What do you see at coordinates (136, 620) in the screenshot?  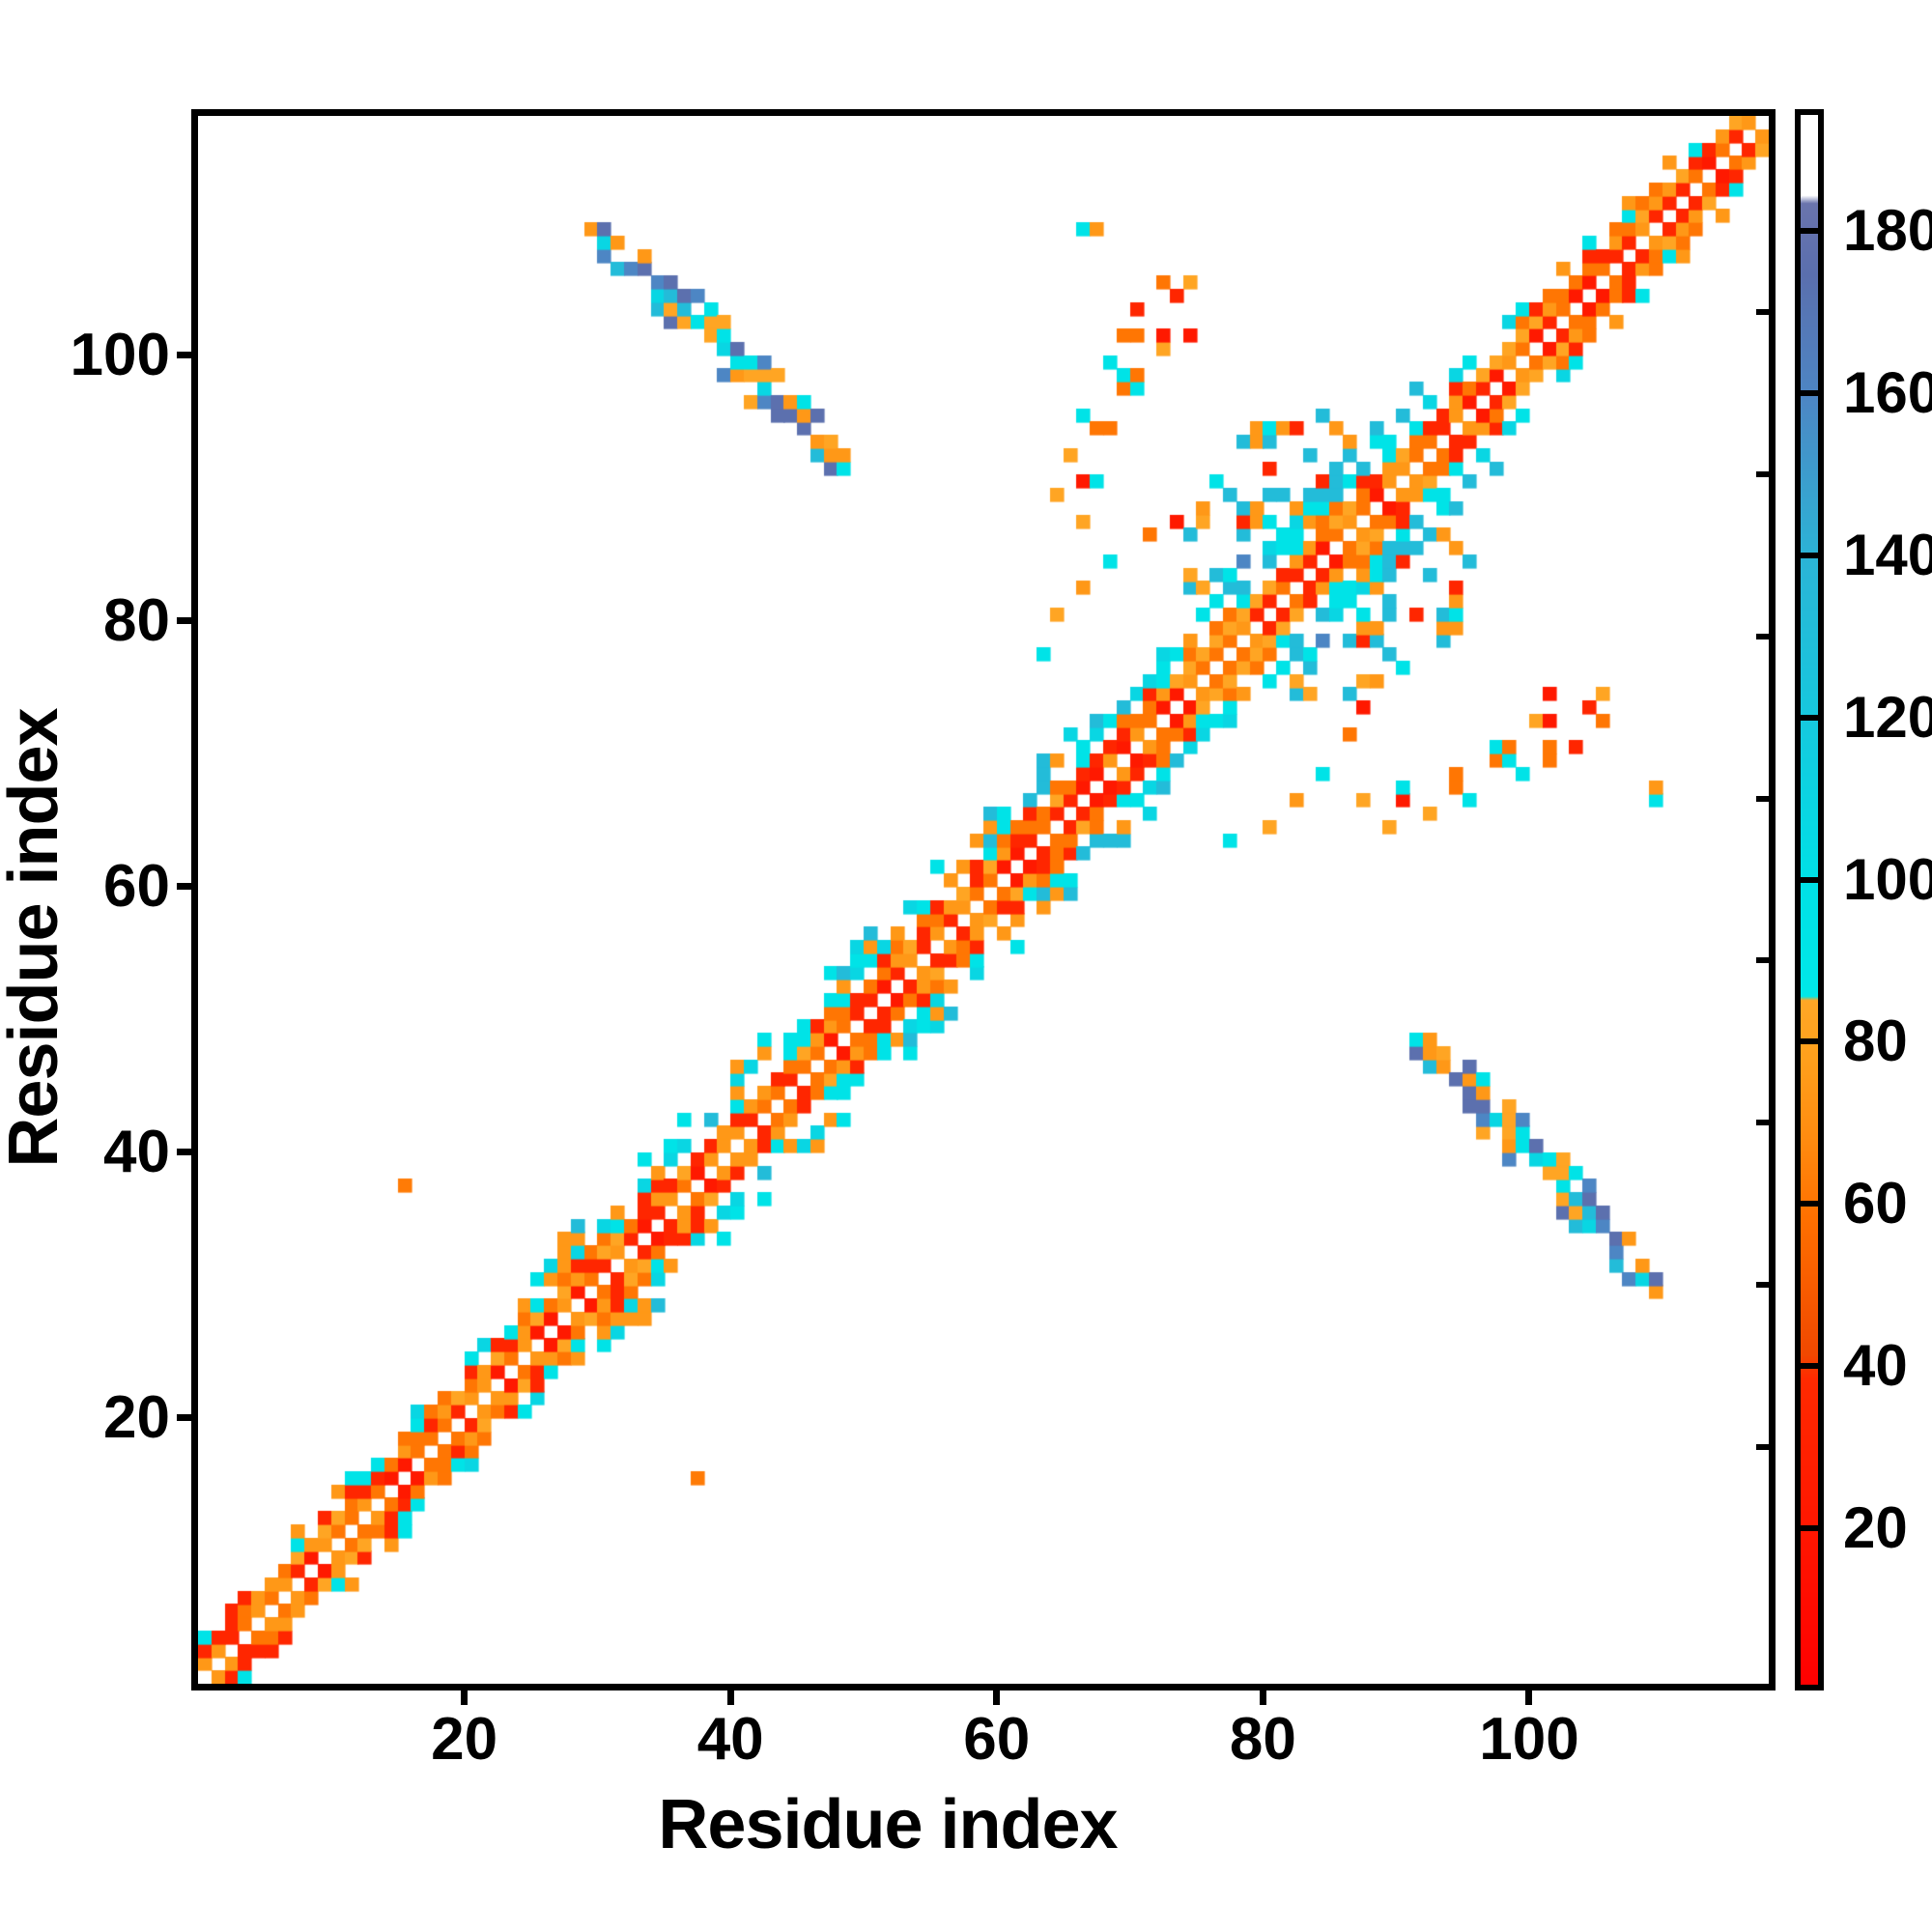 I see `y-tick-label-80: 80` at bounding box center [136, 620].